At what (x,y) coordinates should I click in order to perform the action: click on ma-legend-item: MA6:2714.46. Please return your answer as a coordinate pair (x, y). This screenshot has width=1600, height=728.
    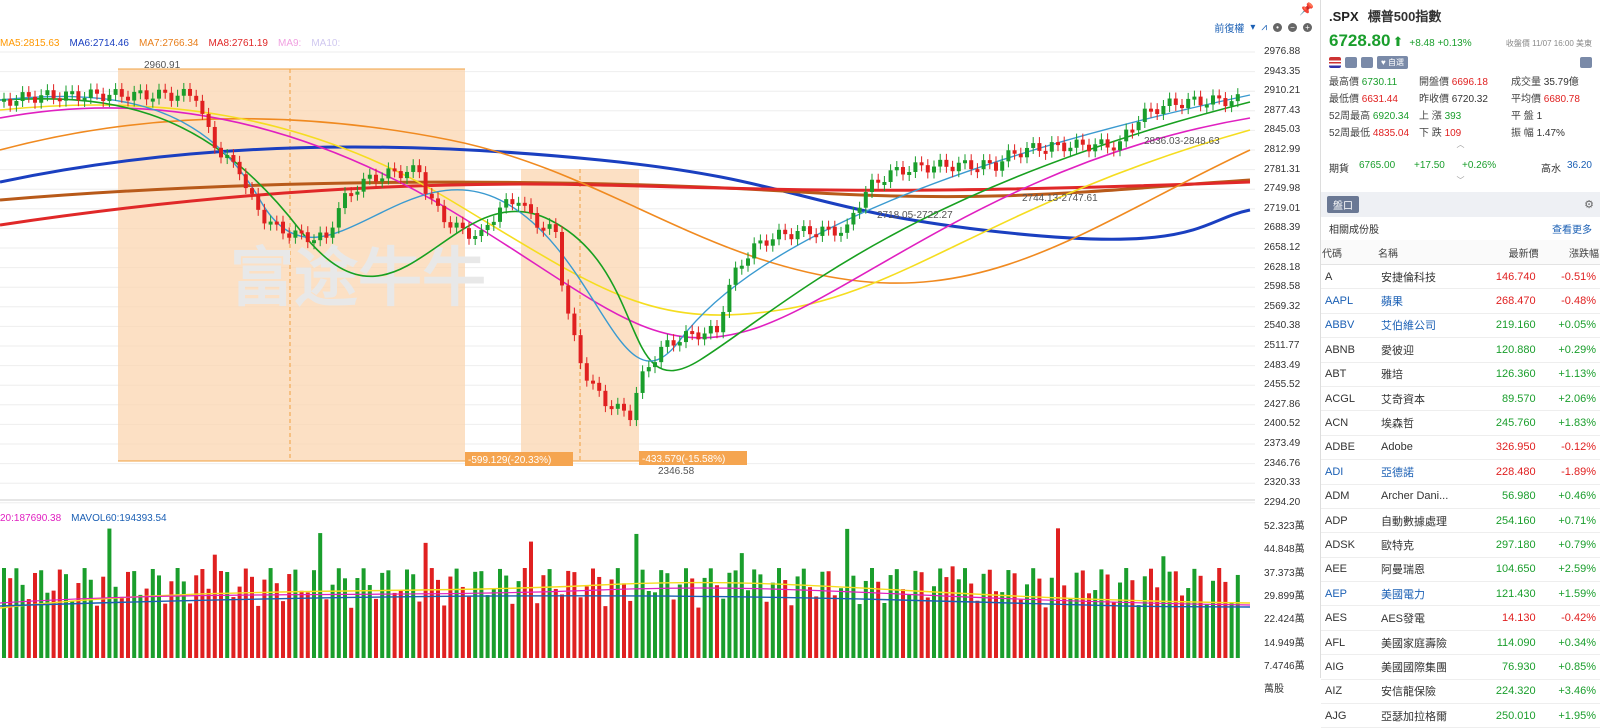
    Looking at the image, I should click on (99, 43).